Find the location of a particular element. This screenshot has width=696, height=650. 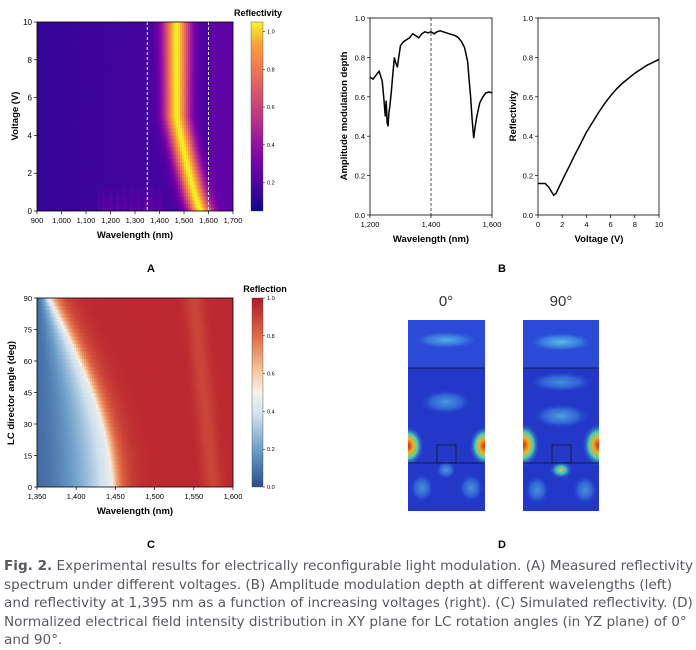

panel-c-x-tick-label: 1,550 is located at coordinates (193, 496).